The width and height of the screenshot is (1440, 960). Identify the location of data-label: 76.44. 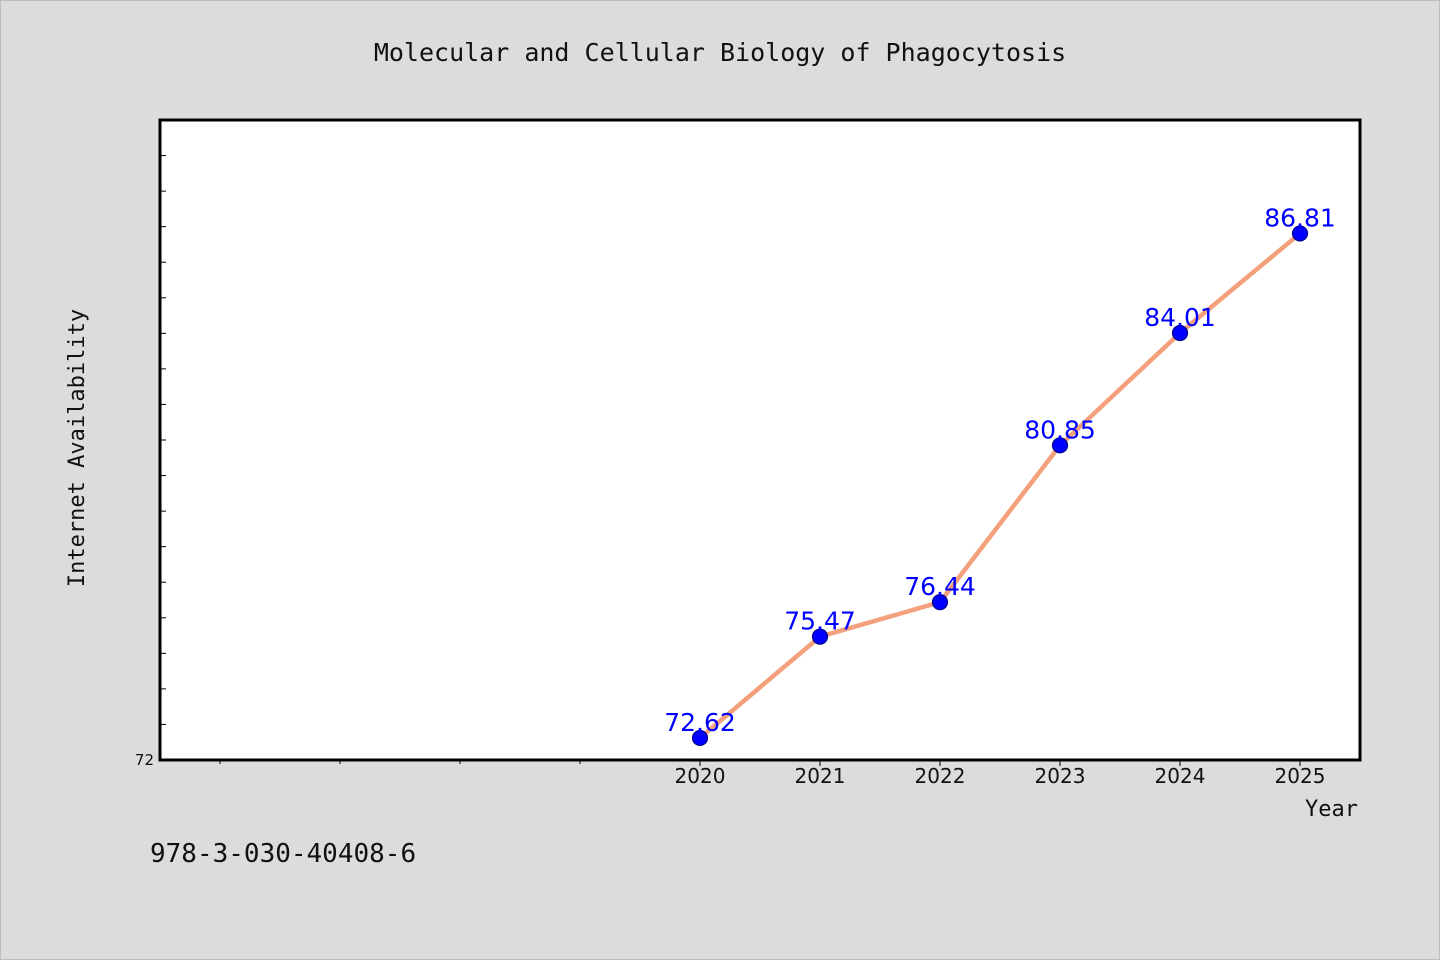
(940, 586).